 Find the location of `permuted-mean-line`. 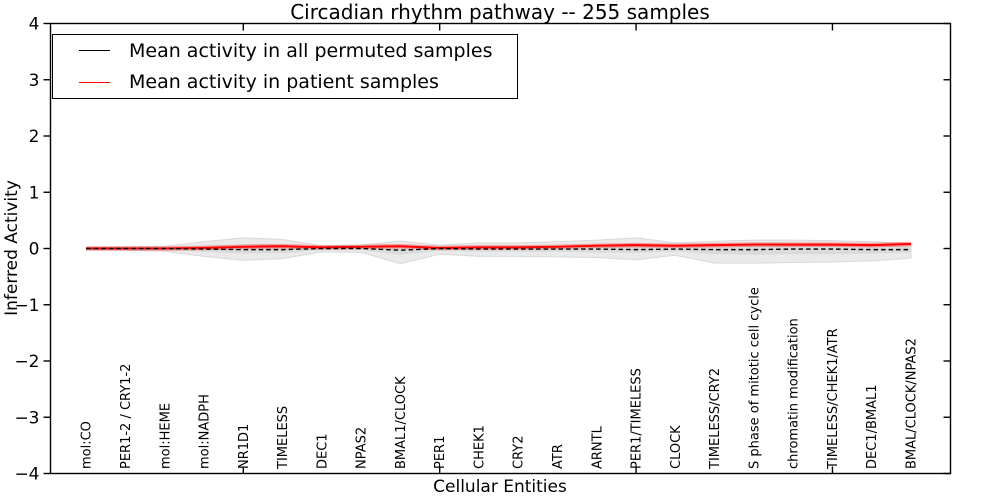

permuted-mean-line is located at coordinates (498, 249).